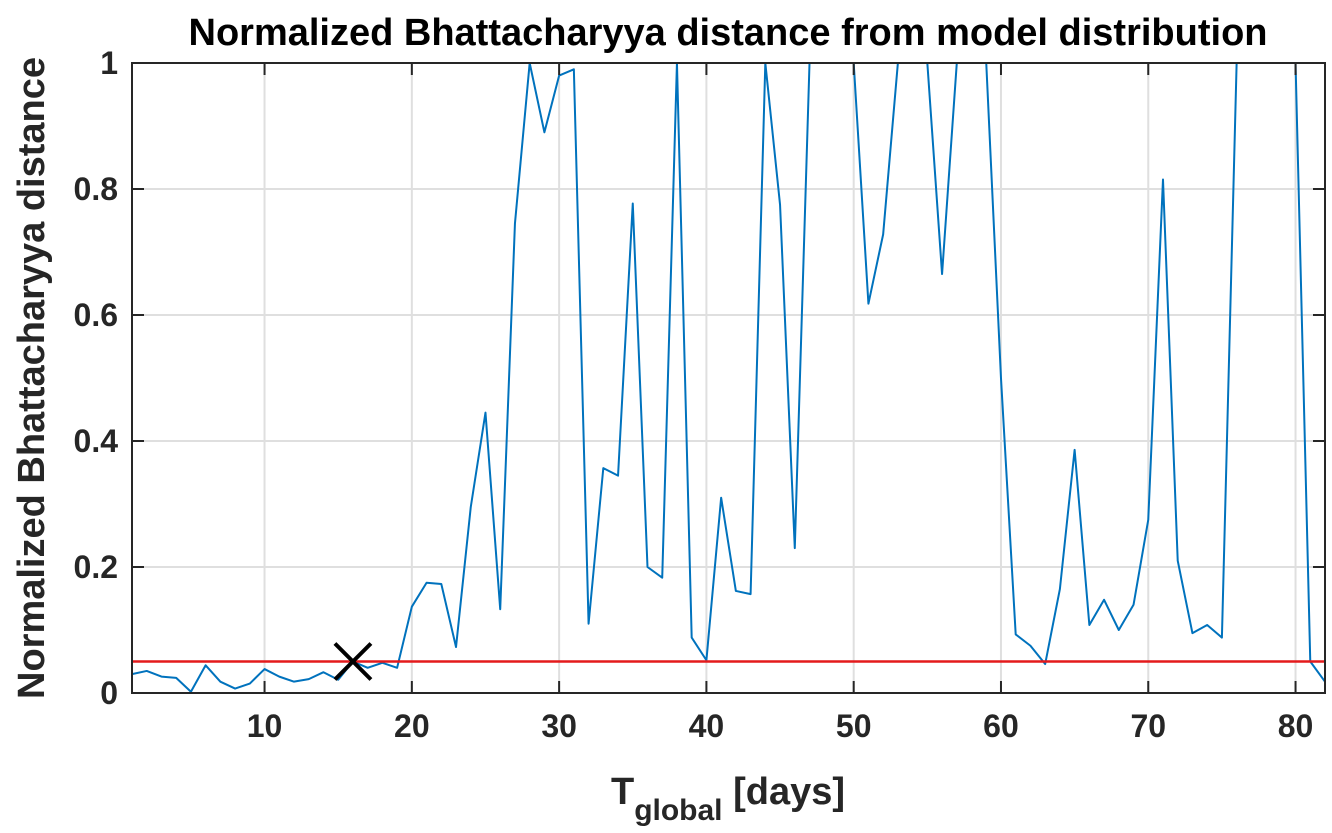 The image size is (1332, 833). Describe the element at coordinates (265, 726) in the screenshot. I see `x-tick-label: 10` at that location.